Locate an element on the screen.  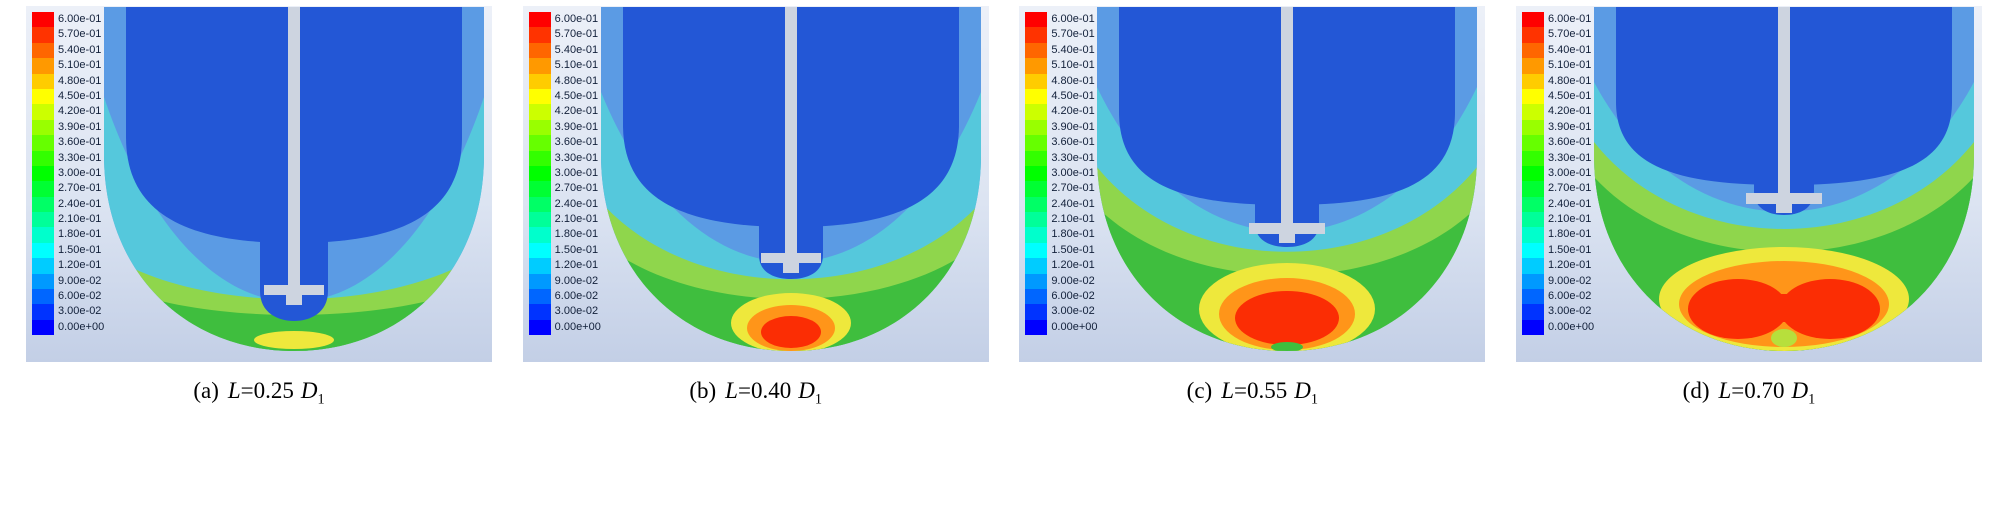
contour-field is located at coordinates (1287, 179).